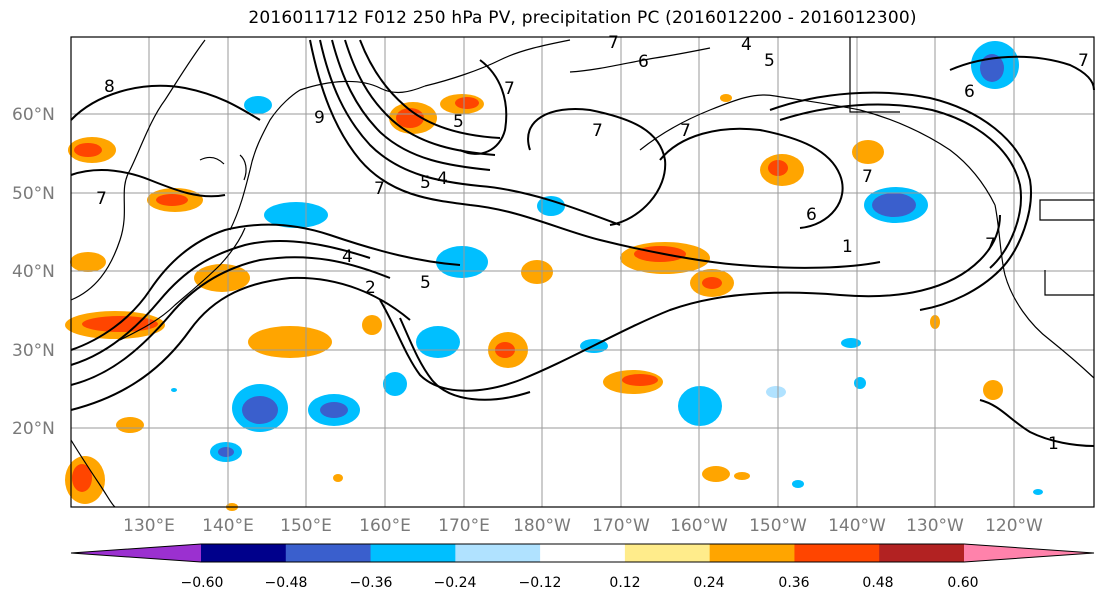 The image size is (1105, 601). I want to click on colorbar-tick-label: −0.60, so click(202, 583).